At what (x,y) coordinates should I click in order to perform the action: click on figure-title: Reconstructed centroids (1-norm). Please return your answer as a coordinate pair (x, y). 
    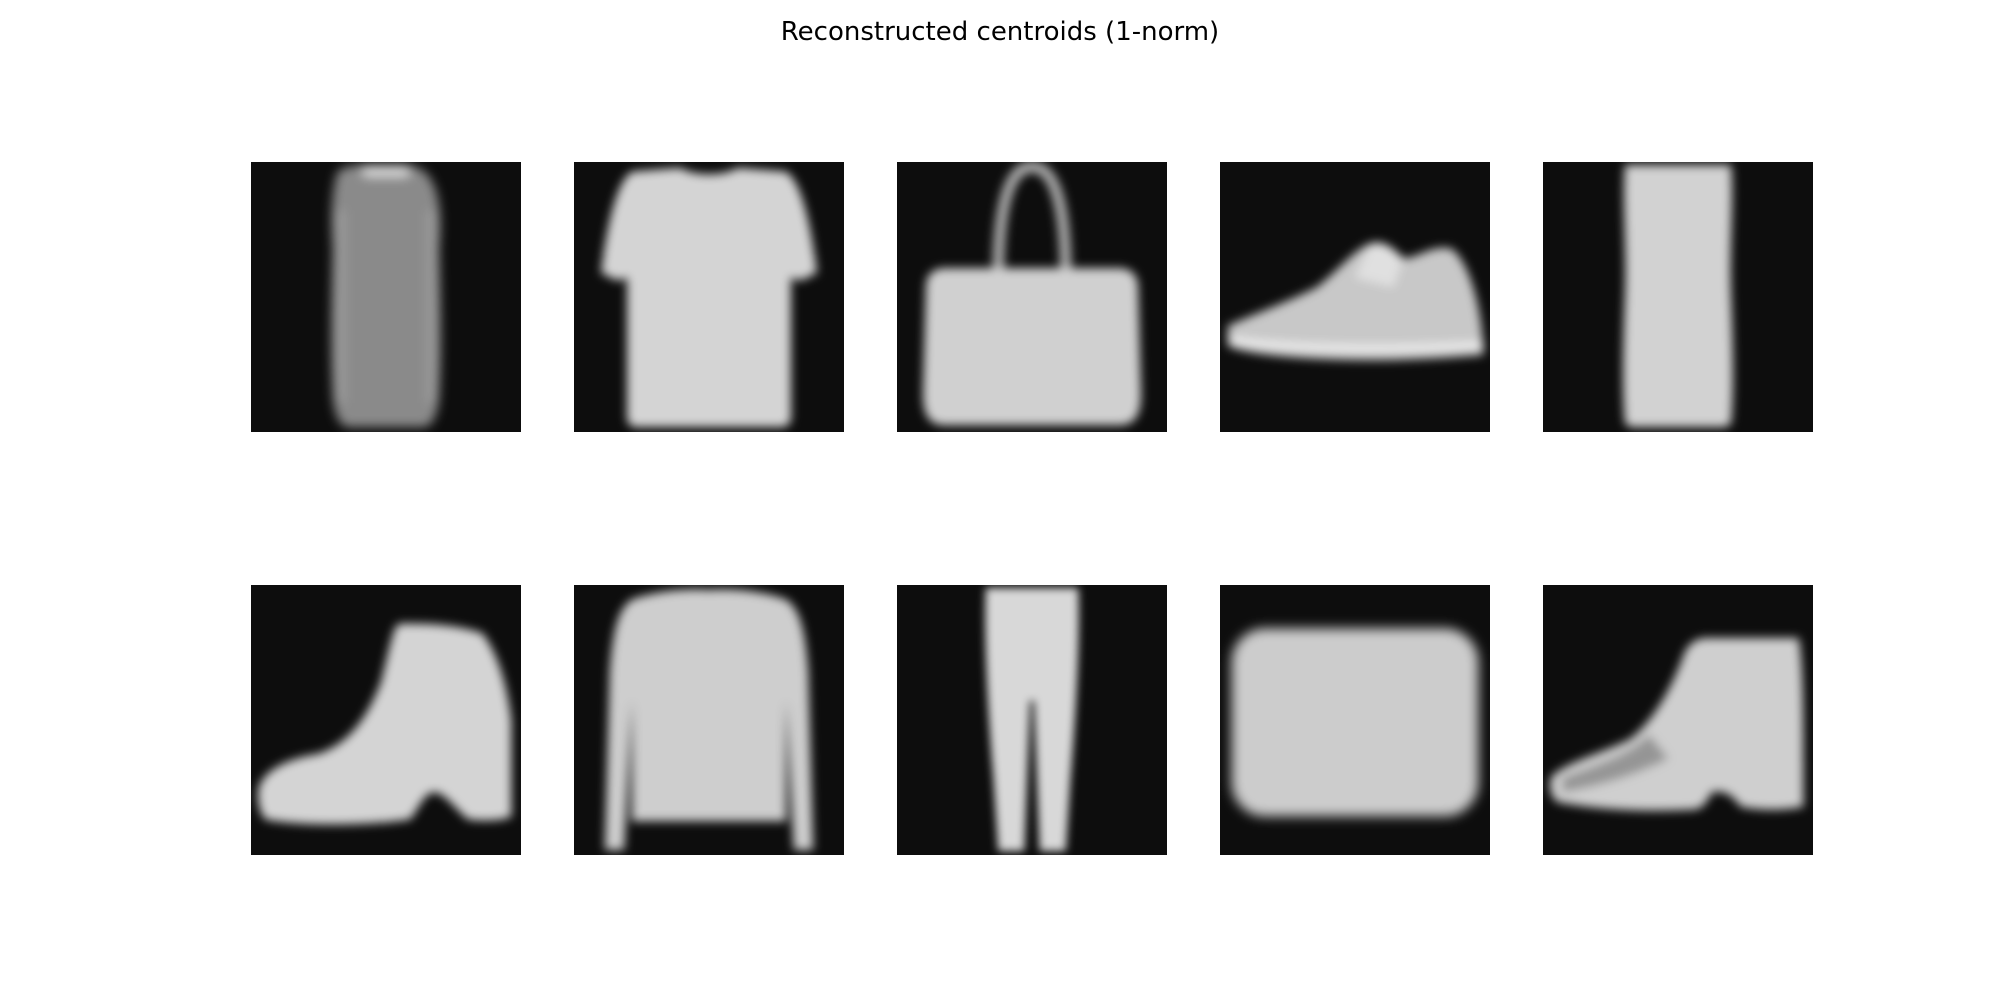
    Looking at the image, I should click on (1000, 32).